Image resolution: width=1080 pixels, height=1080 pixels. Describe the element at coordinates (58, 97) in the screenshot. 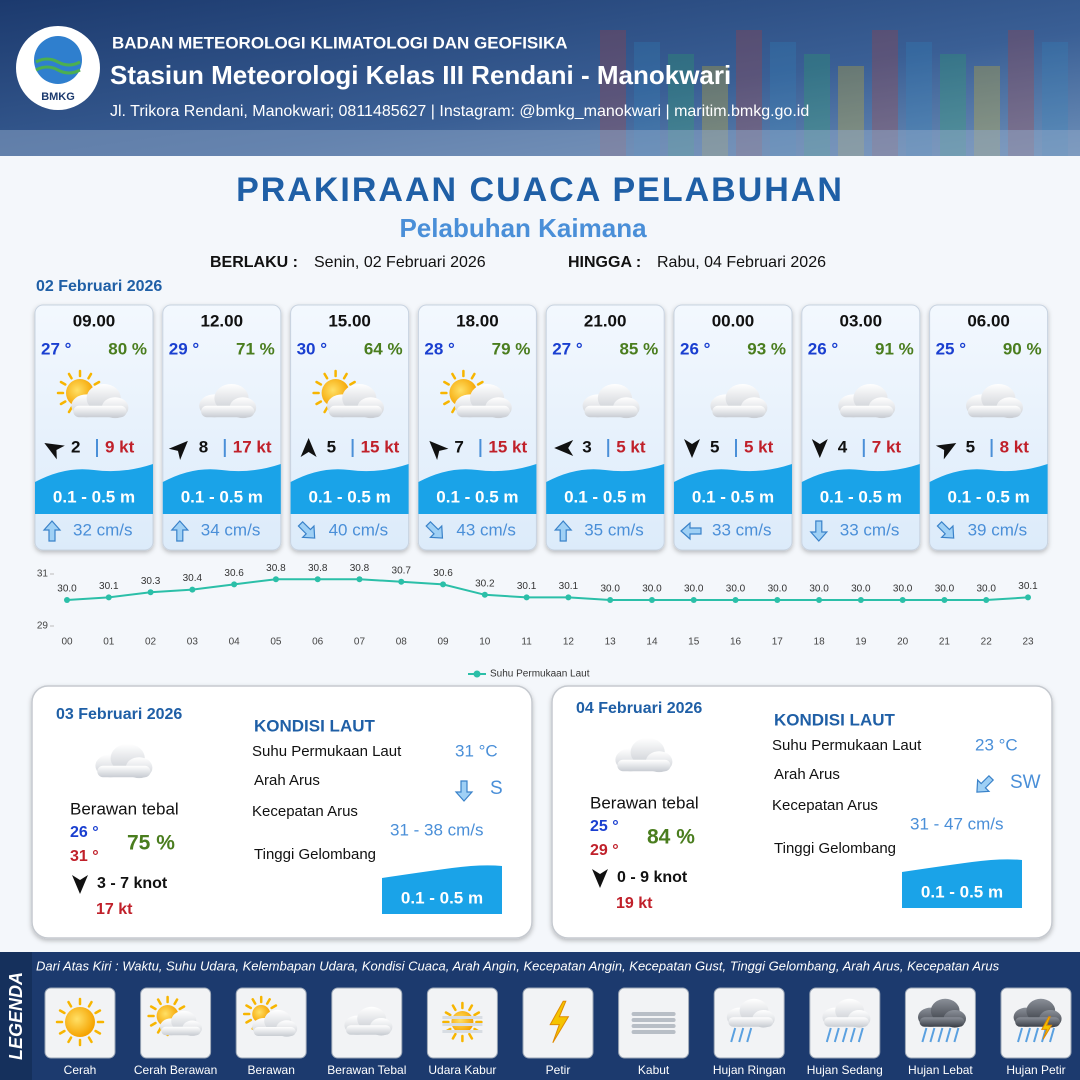

I see `logo-text: BMKG` at that location.